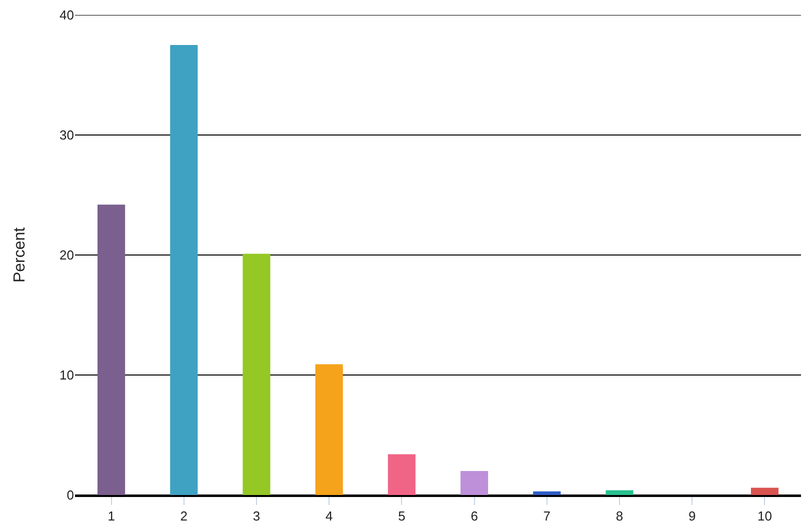 This screenshot has width=809, height=531. I want to click on x-tick-label: 2, so click(184, 516).